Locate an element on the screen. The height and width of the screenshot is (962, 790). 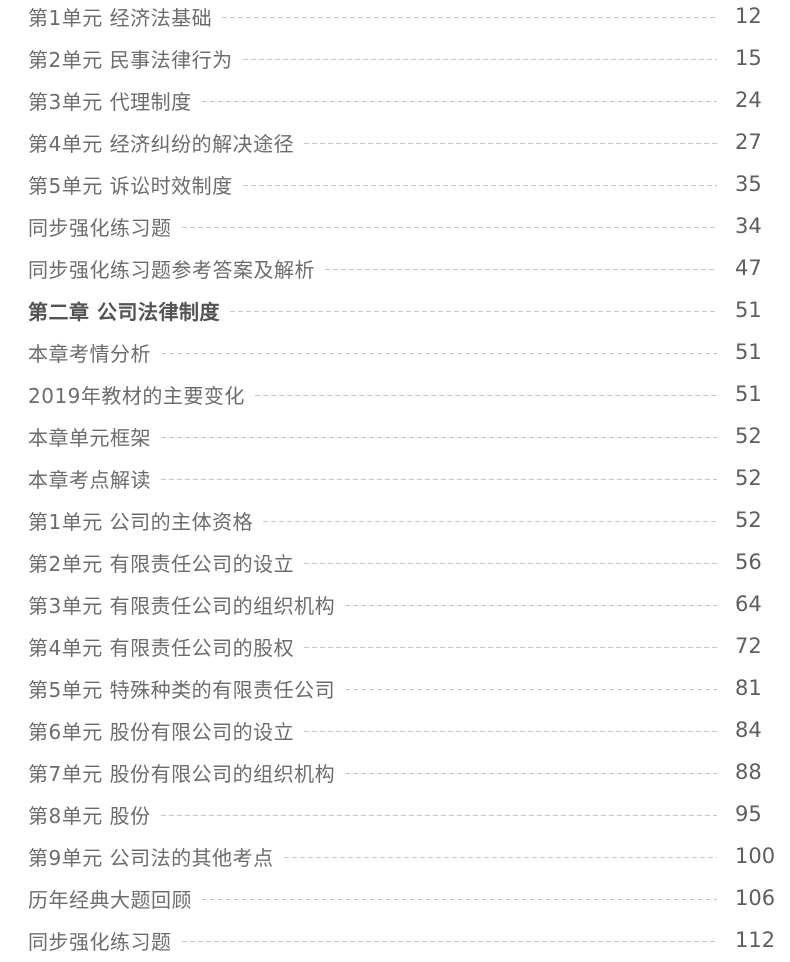
toc-entry-title: 第6单元 股份有限公司的设立 is located at coordinates (161, 731).